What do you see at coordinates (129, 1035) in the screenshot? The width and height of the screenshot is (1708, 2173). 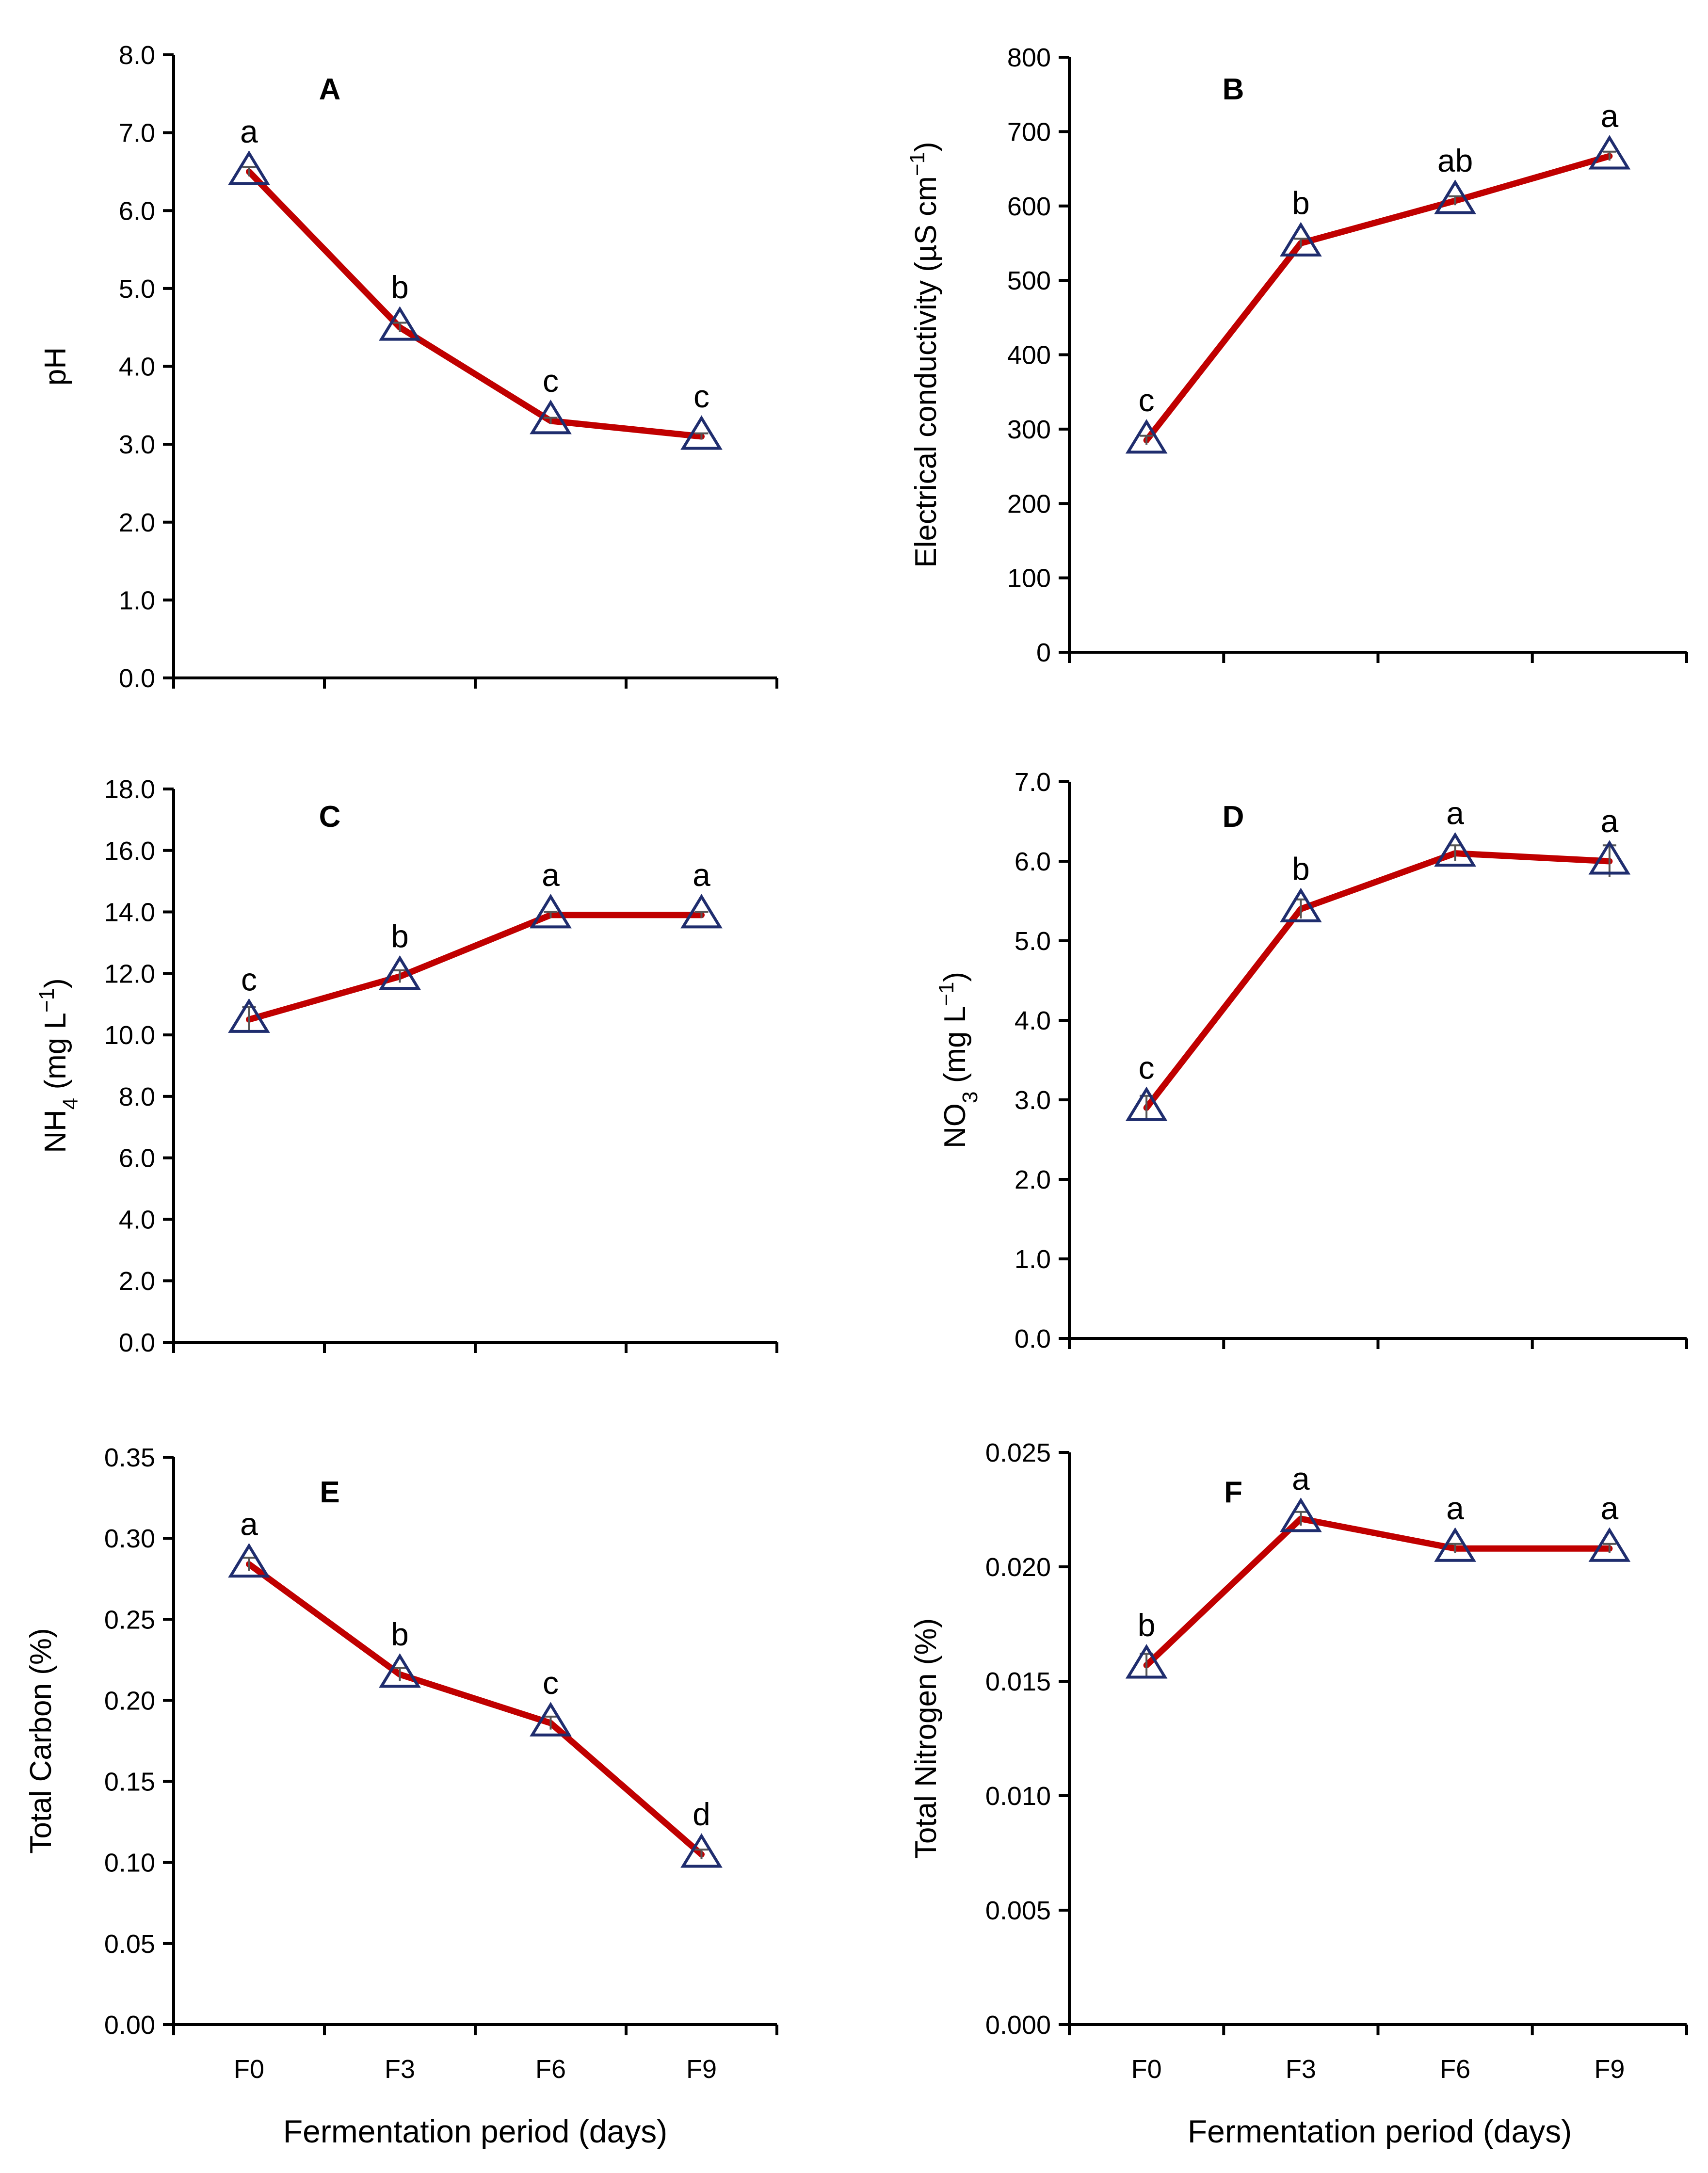 I see `y-tick-label: 10.0` at bounding box center [129, 1035].